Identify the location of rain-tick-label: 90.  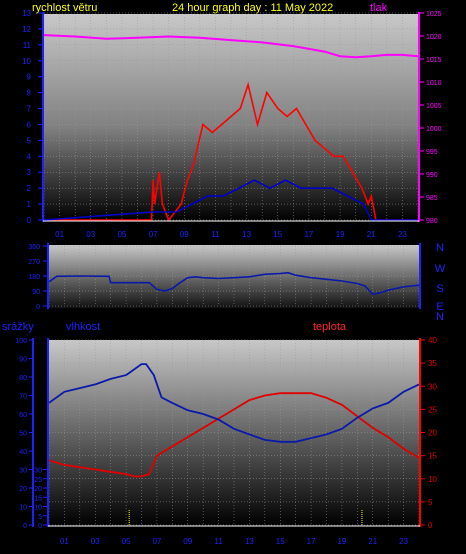
(23, 360).